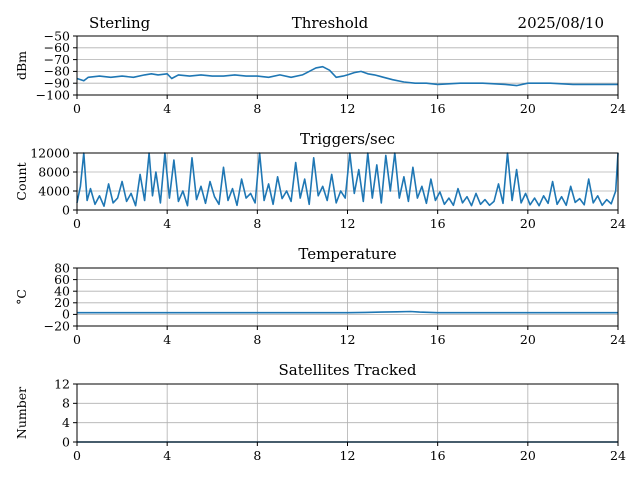  Describe the element at coordinates (21, 65) in the screenshot. I see `y-axis-label: dBm` at that location.